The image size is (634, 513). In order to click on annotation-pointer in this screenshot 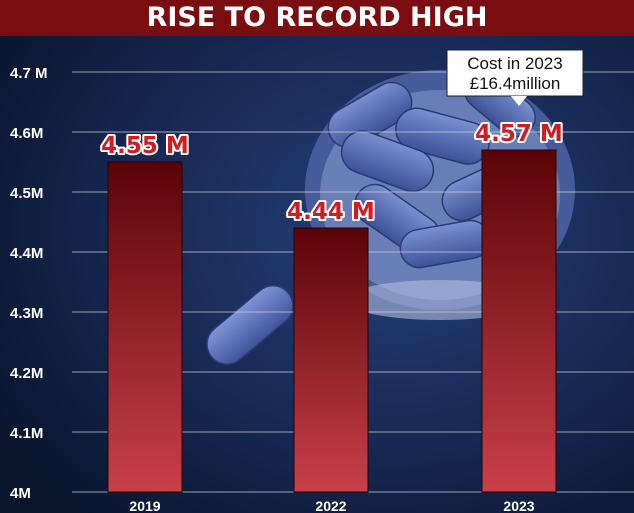, I will do `click(519, 101)`.